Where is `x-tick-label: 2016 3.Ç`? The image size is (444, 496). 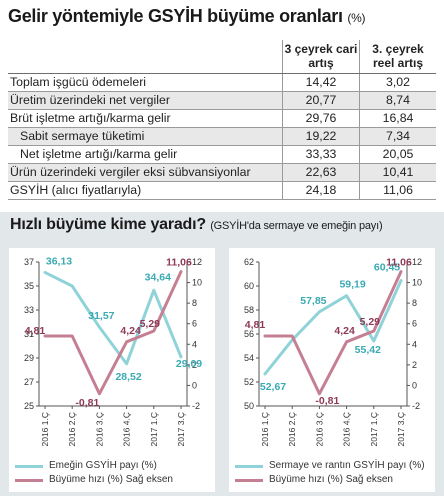
x-tick-label: 2016 3.Ç is located at coordinates (99, 429).